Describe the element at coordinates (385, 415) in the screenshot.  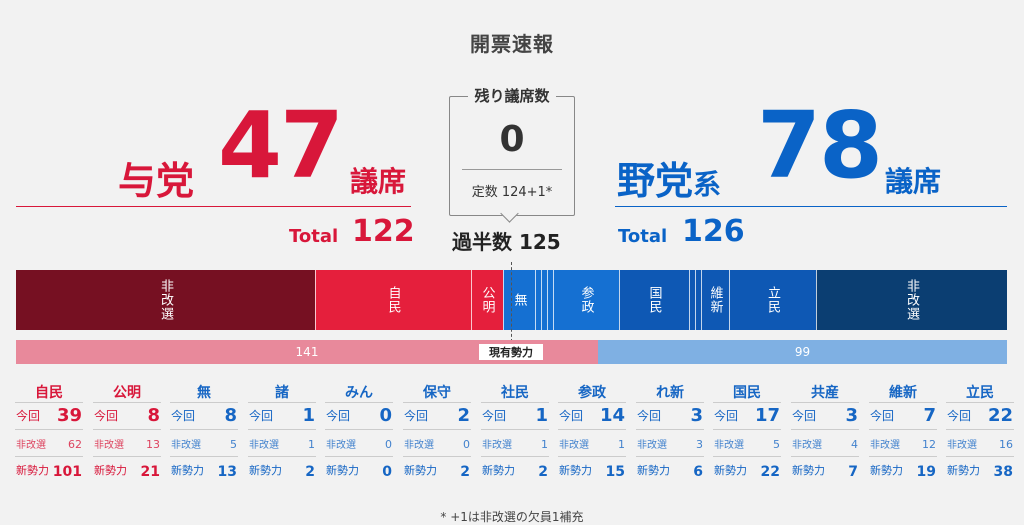
I see `current-seats: 0` at that location.